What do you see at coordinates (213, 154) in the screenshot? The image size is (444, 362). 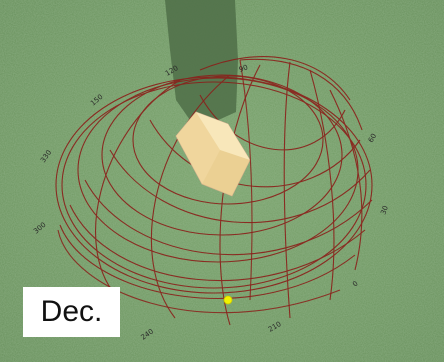 I see `building-model` at bounding box center [213, 154].